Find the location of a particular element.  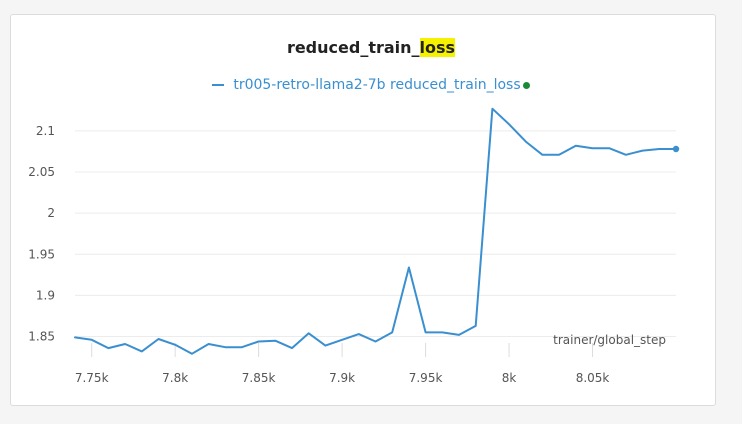

y-tick-label: 2.05 is located at coordinates (41, 172).